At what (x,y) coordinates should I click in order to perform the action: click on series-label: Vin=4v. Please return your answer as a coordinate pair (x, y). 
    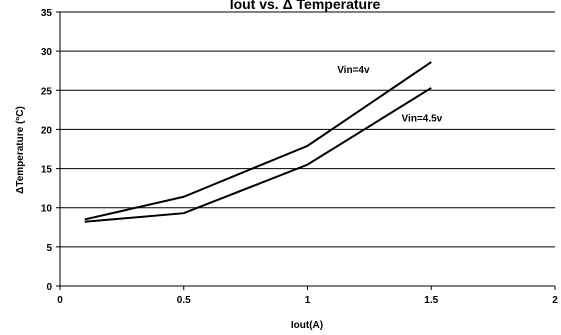
    Looking at the image, I should click on (353, 70).